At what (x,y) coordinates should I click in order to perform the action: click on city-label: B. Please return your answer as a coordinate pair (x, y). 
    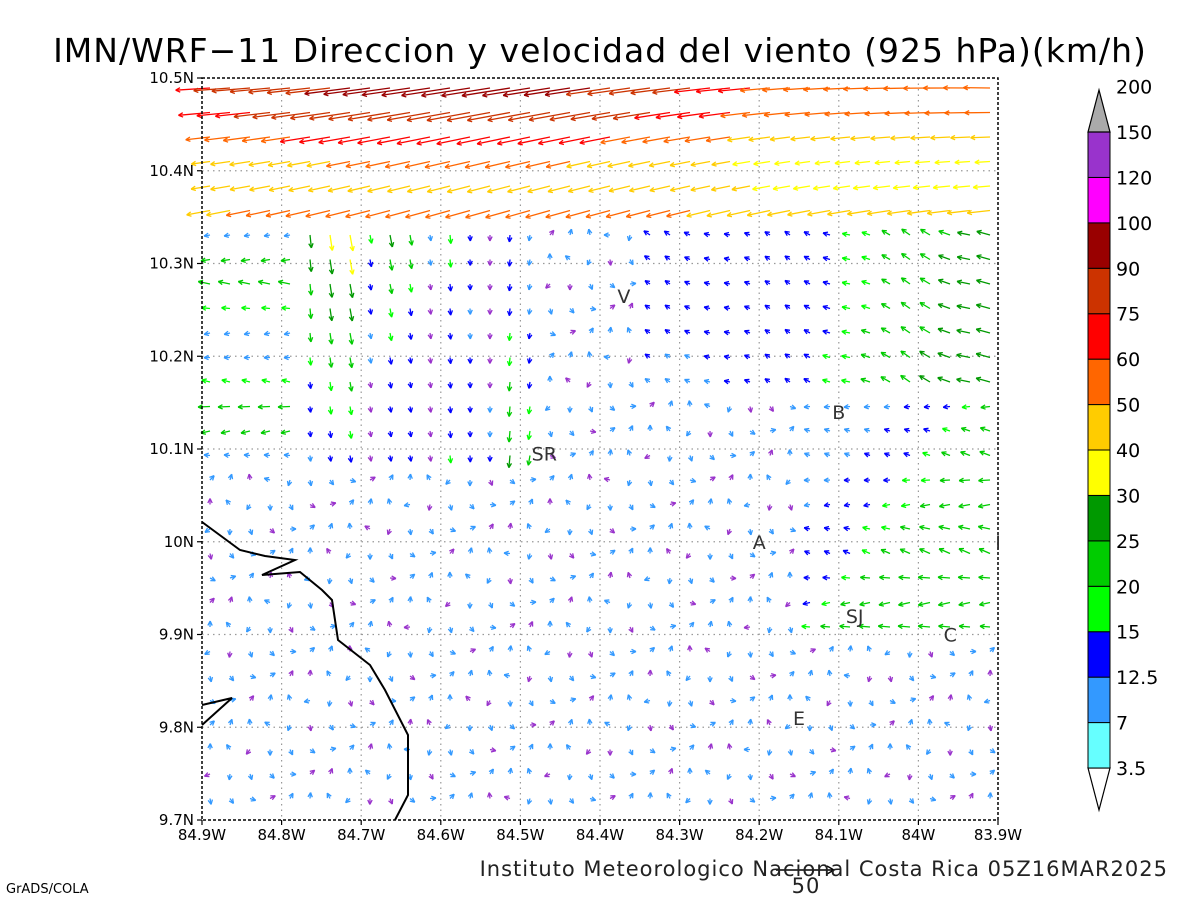
    Looking at the image, I should click on (838, 413).